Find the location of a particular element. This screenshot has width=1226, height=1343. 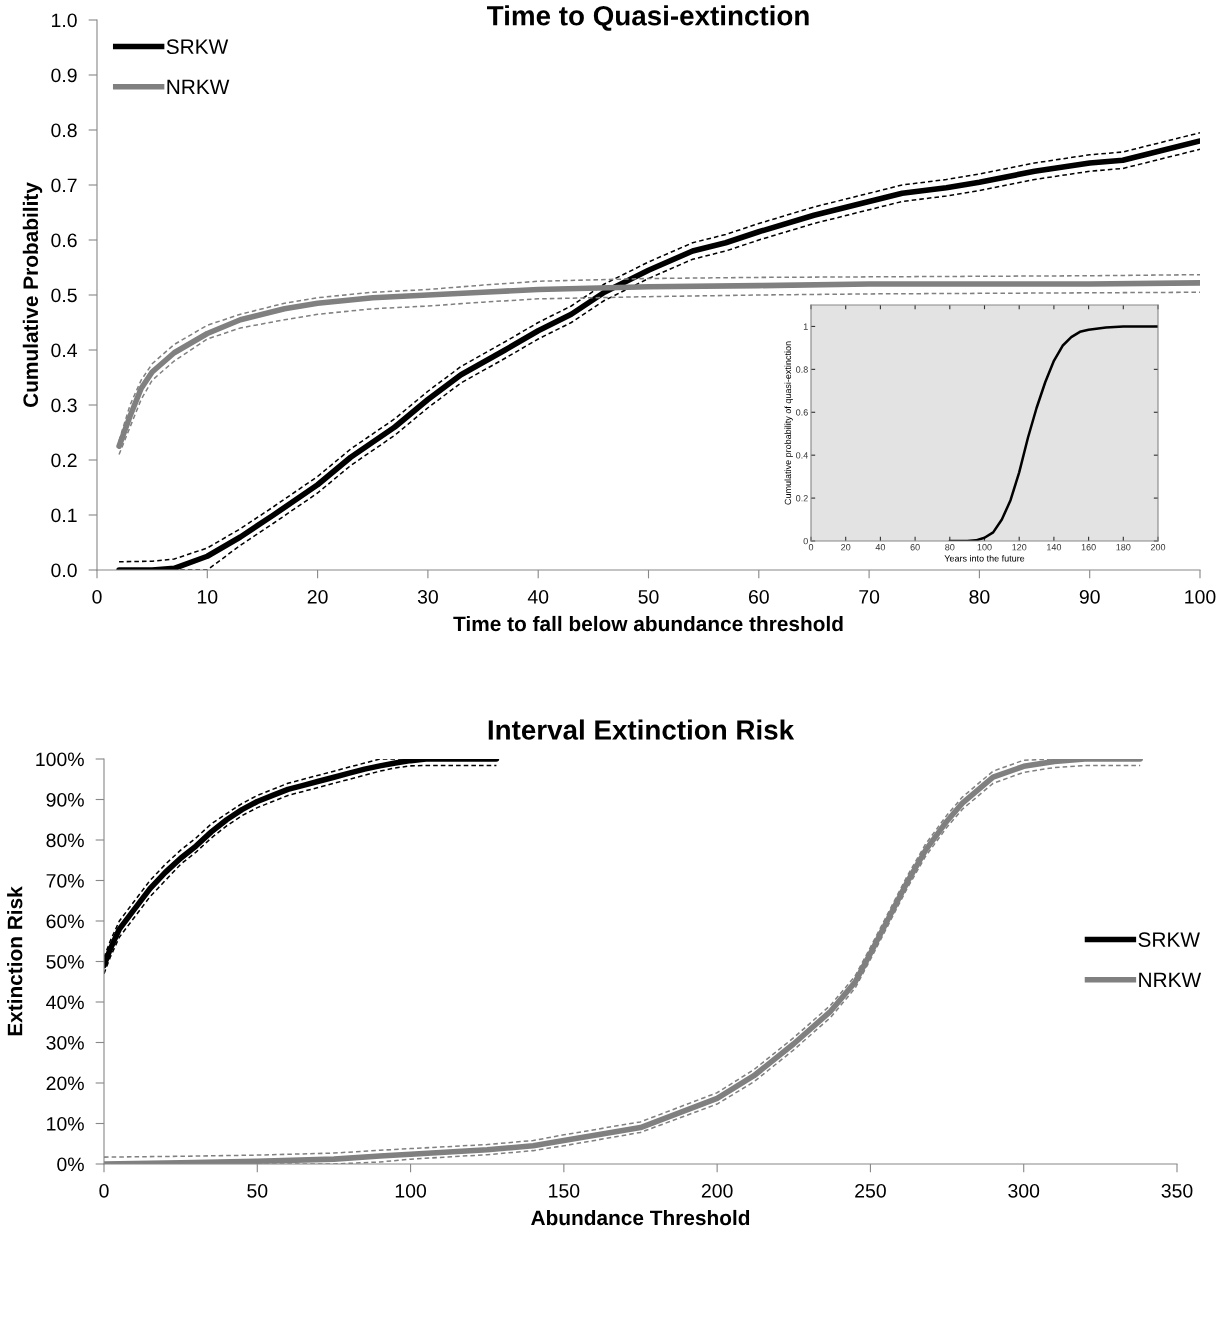

y-tick-label: 40% is located at coordinates (65, 1002).